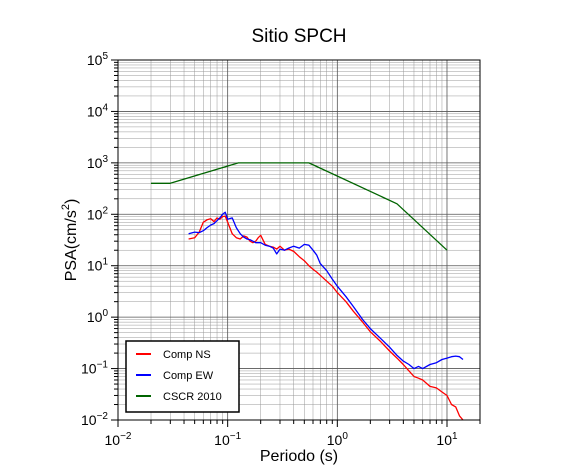 The height and width of the screenshot is (475, 586). Describe the element at coordinates (105, 262) in the screenshot. I see `y-tick-label-exponent: 1` at that location.